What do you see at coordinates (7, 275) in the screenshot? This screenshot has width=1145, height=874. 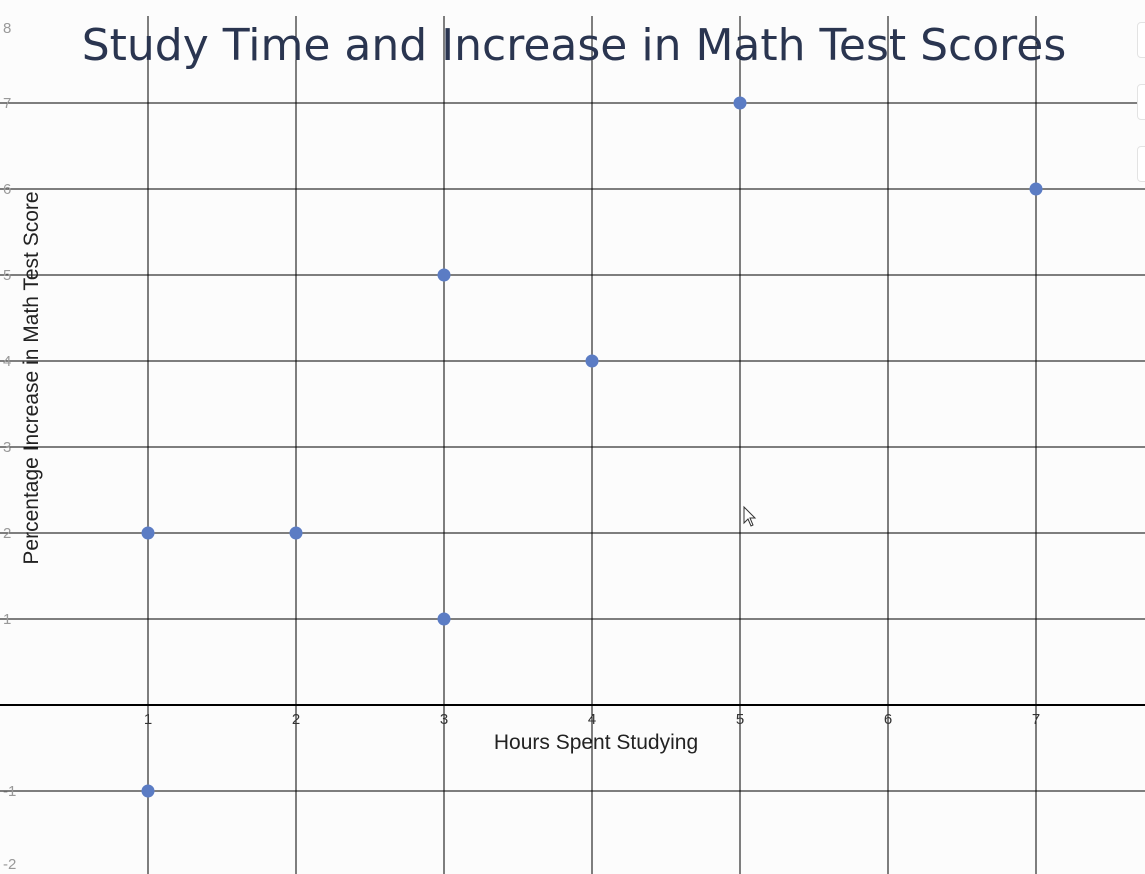 I see `y-tick-label: 5` at bounding box center [7, 275].